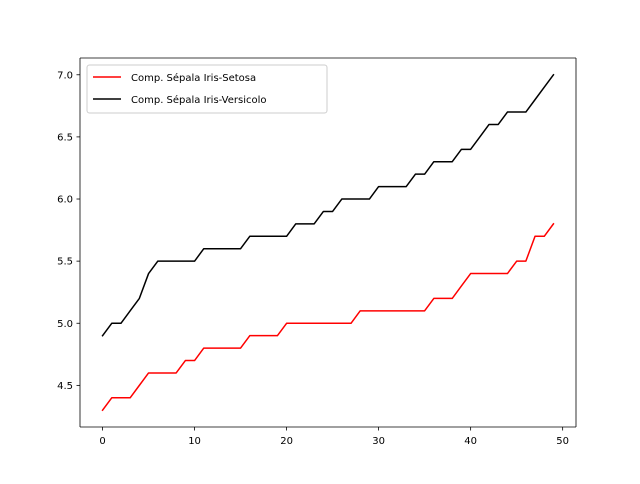 Image resolution: width=640 pixels, height=484 pixels. I want to click on y-tick-label: 6.5, so click(65, 137).